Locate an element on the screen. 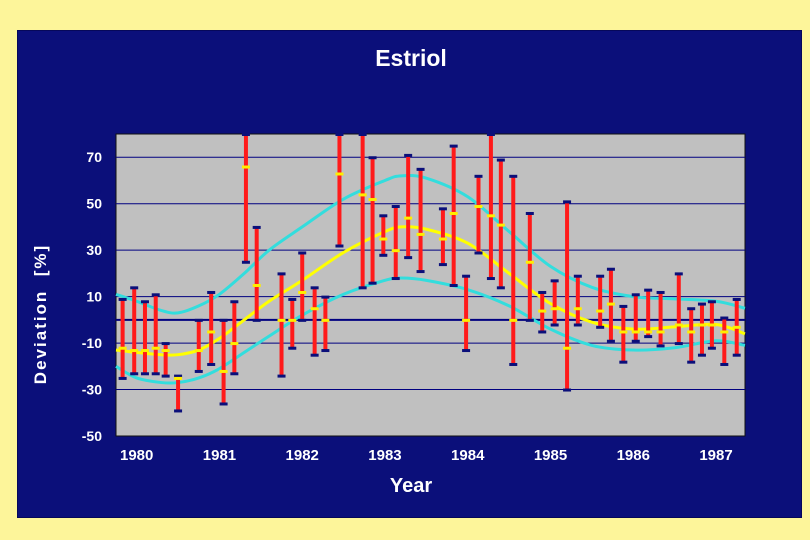 This screenshot has height=540, width=810. y-axis-label: Deviation [%] is located at coordinates (40, 314).